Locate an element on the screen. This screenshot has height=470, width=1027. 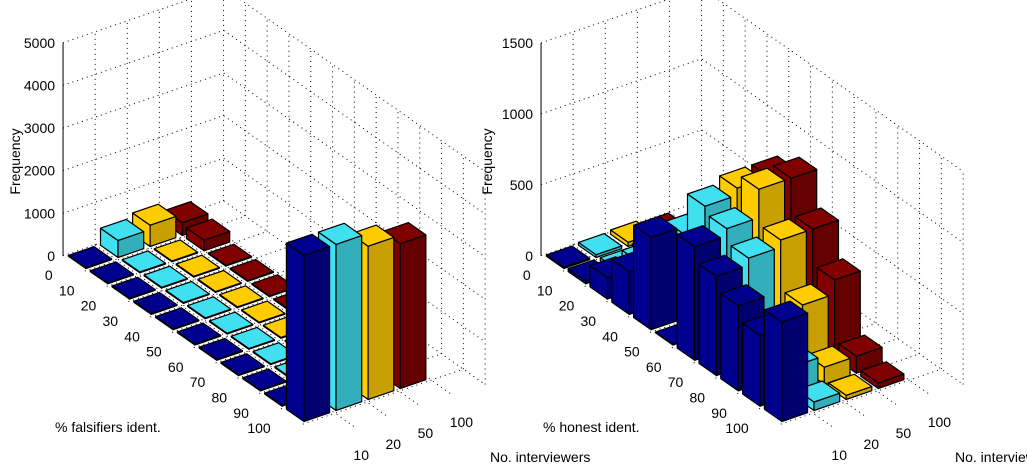
z-tick-label: 3000 is located at coordinates (39, 128).